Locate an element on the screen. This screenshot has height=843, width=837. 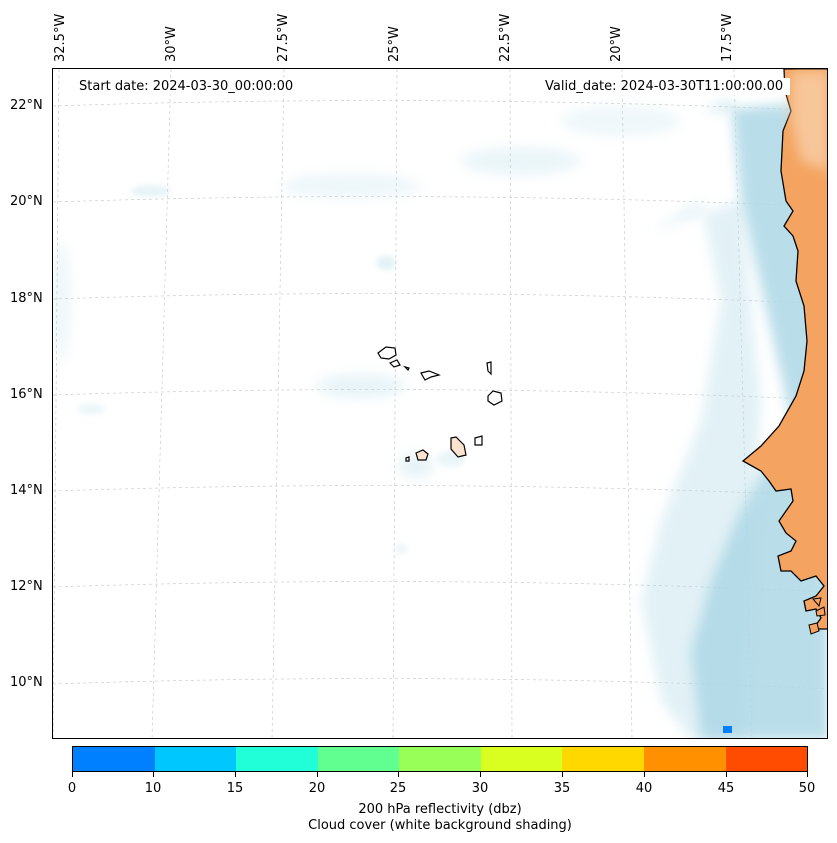
colorbar-tick-label: 25 is located at coordinates (398, 788).